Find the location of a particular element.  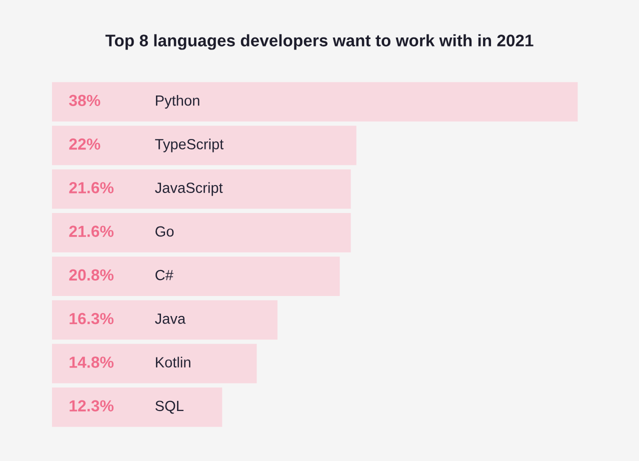

data-label: 20.8% is located at coordinates (91, 275).